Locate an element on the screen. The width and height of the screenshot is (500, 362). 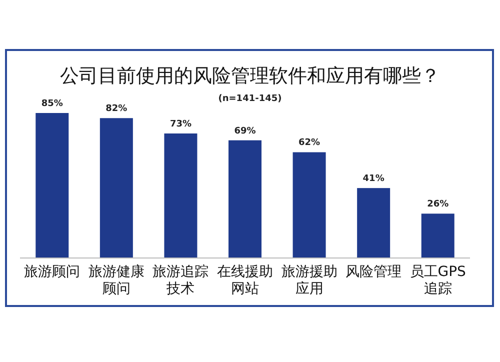
x-tick-label: 旅游追踪技术 is located at coordinates (181, 281).